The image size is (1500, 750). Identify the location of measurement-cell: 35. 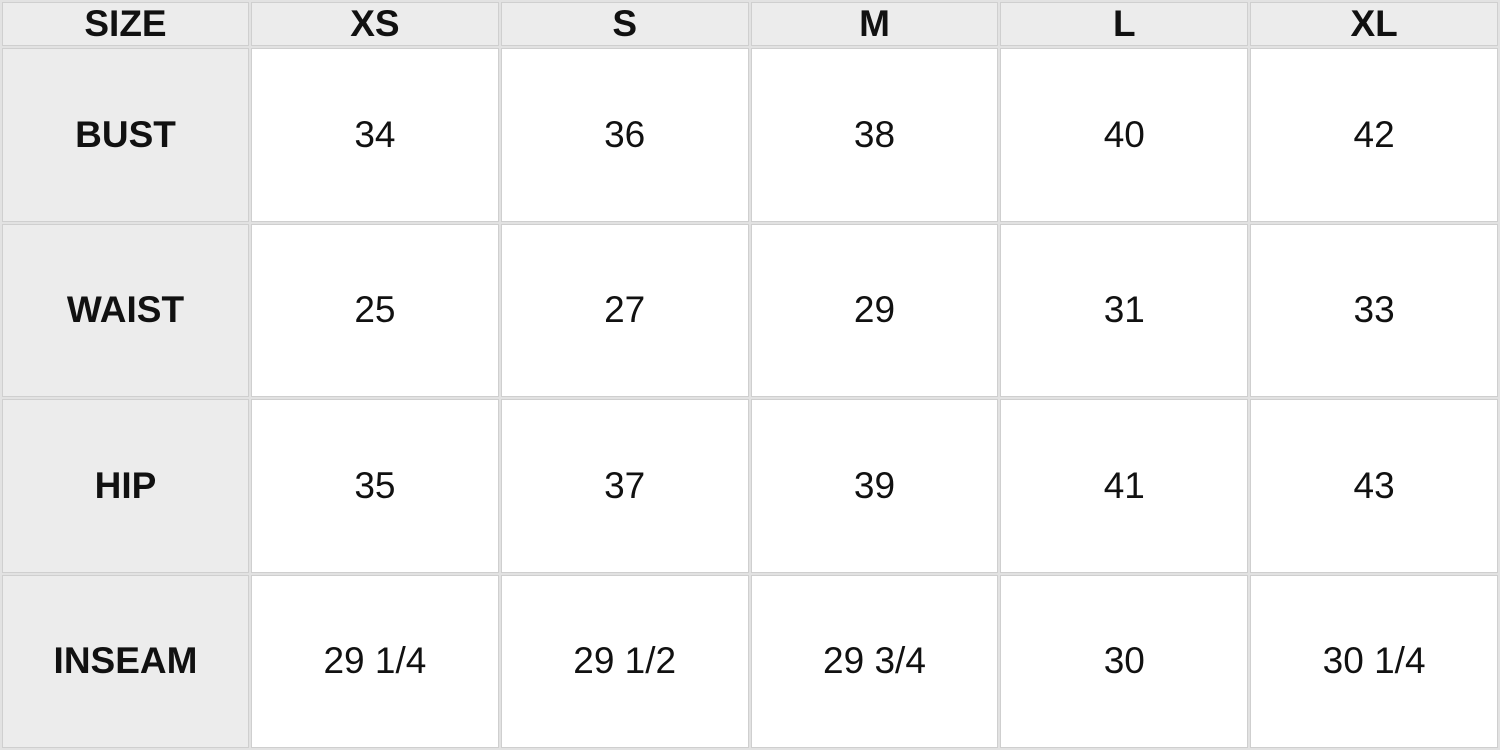
(375, 486).